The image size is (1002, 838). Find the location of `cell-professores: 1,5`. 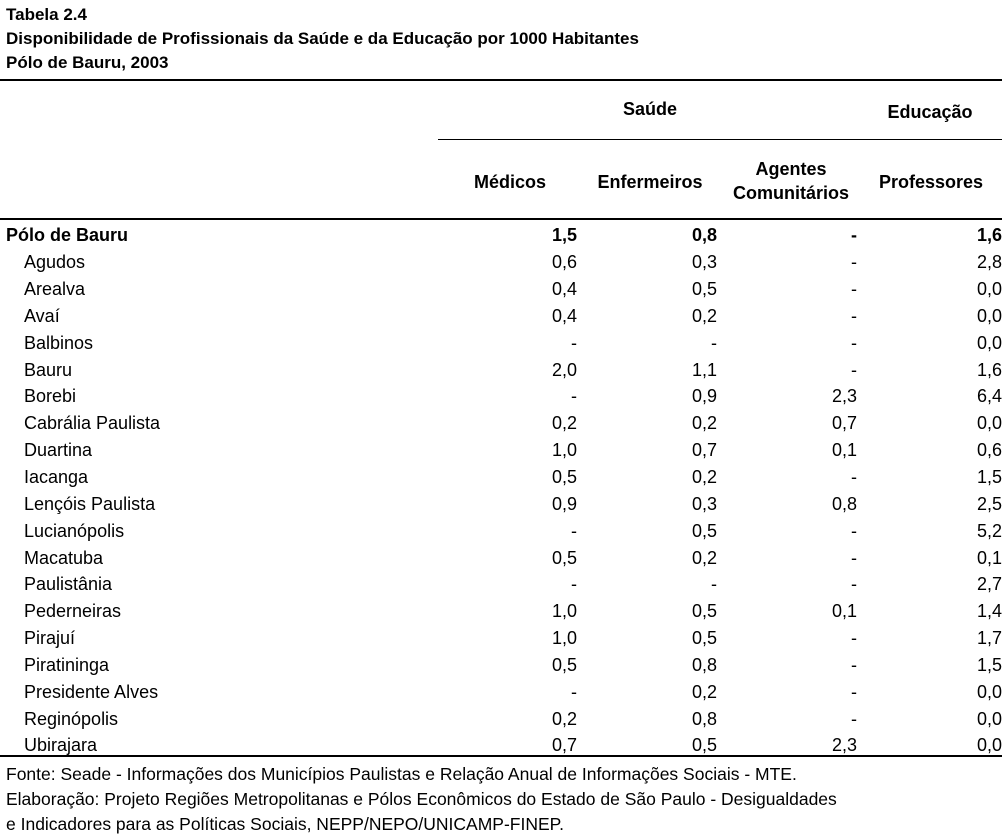

cell-professores: 1,5 is located at coordinates (989, 664).